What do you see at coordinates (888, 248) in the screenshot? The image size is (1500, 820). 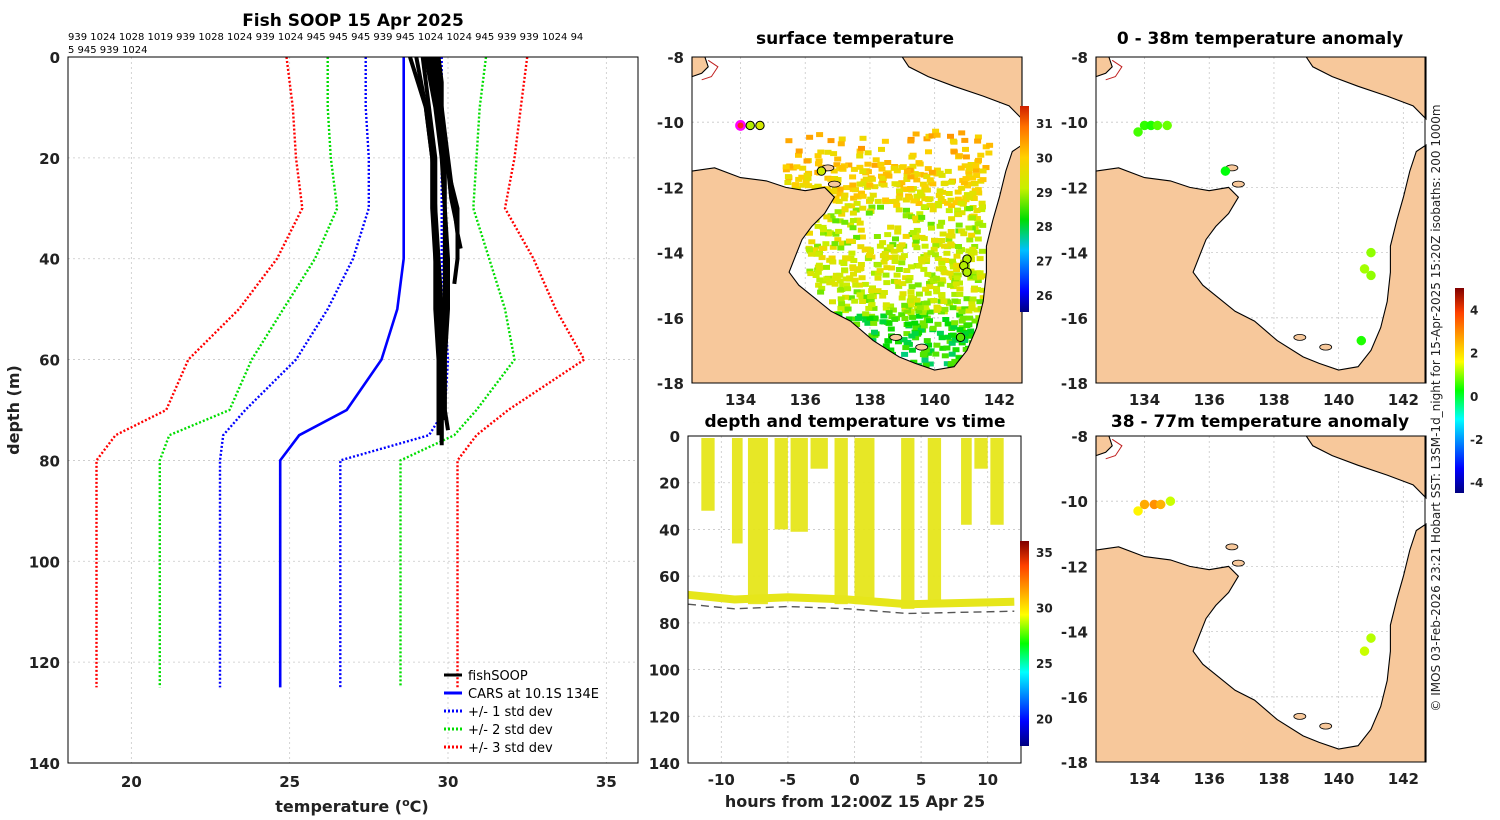 I see `sst-field` at bounding box center [888, 248].